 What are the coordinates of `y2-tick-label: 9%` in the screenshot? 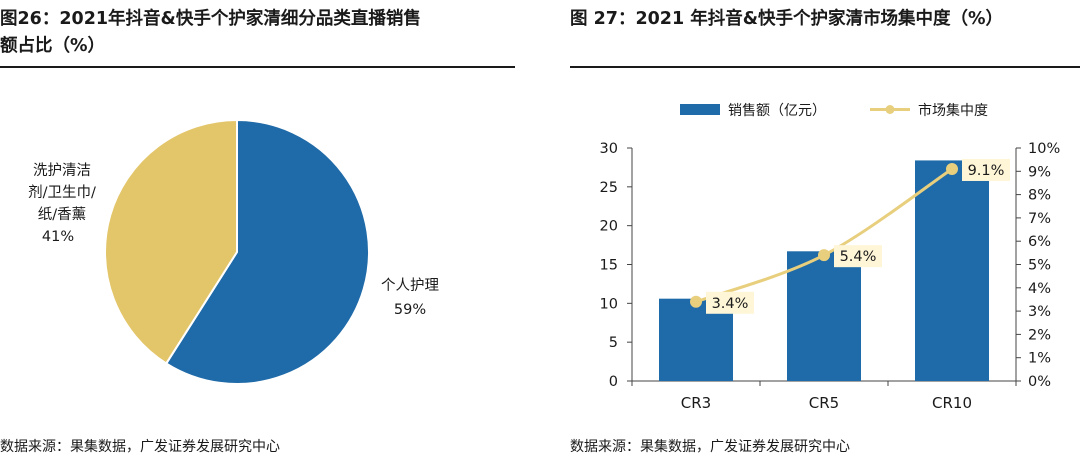 It's located at (1039, 172).